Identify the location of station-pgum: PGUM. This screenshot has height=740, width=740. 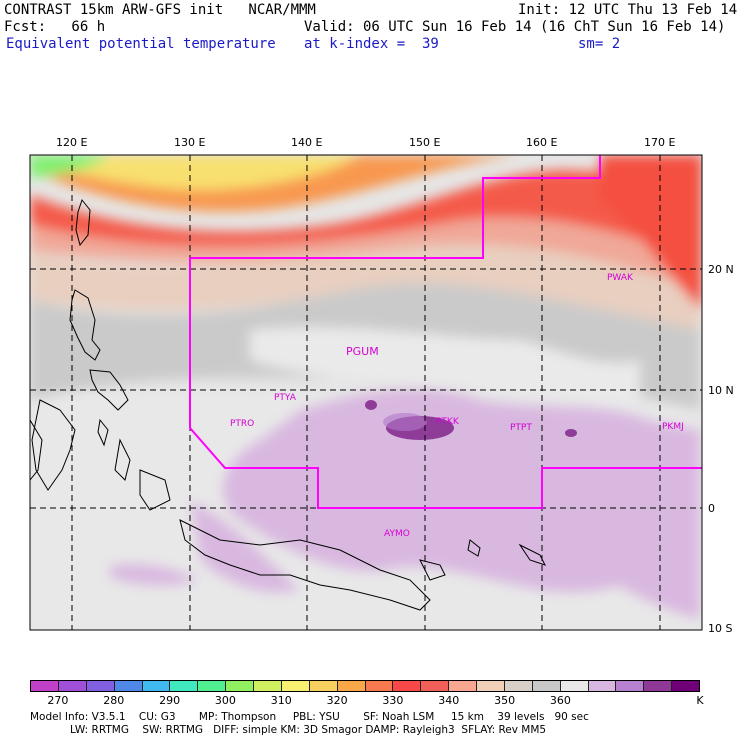
(362, 351).